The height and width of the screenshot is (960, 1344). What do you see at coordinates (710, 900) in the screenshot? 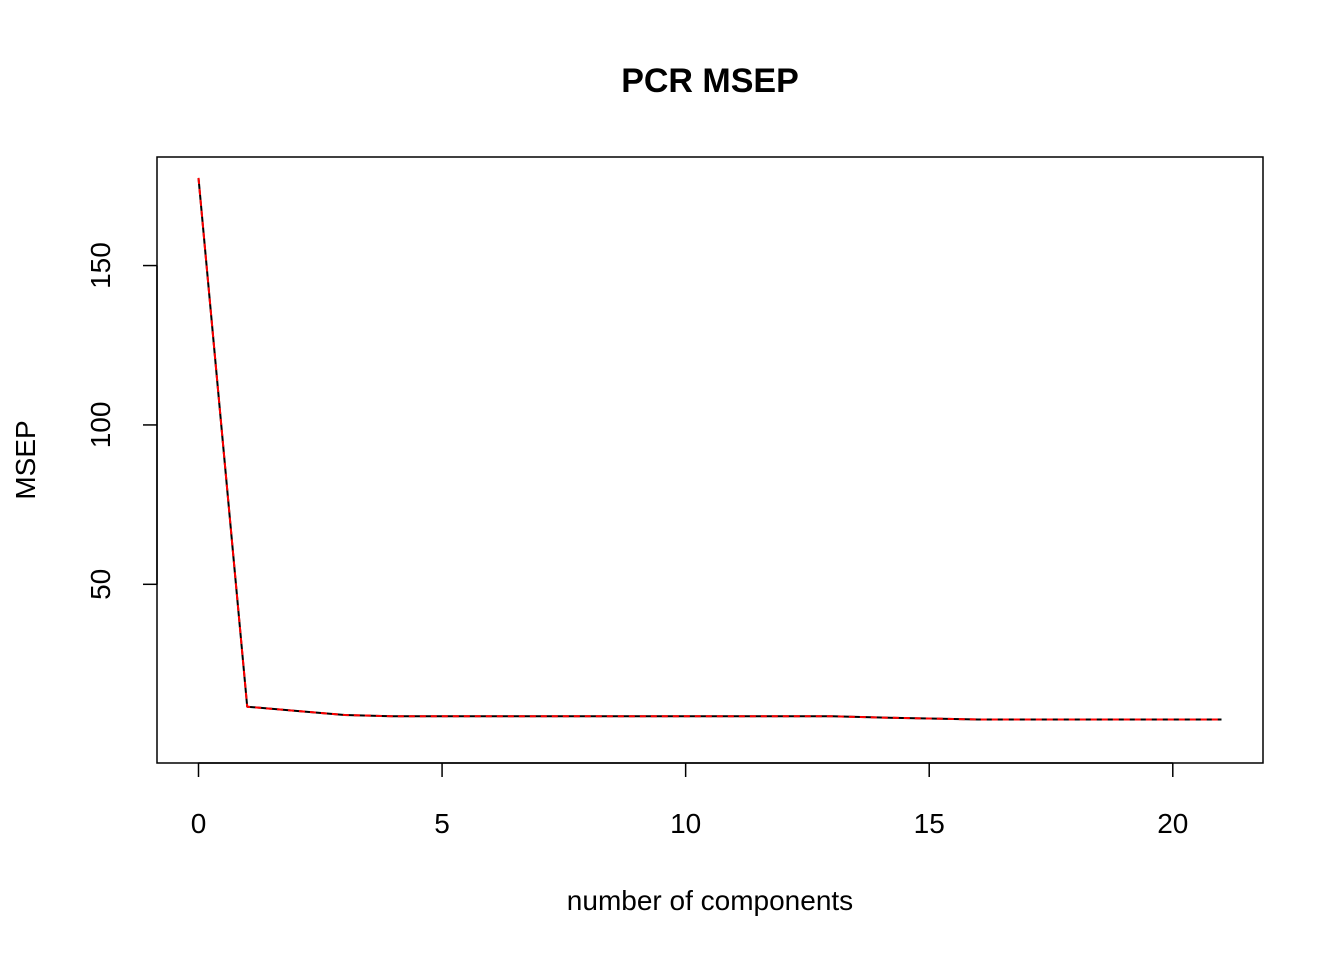
I see `x-axis-label: number of components` at bounding box center [710, 900].